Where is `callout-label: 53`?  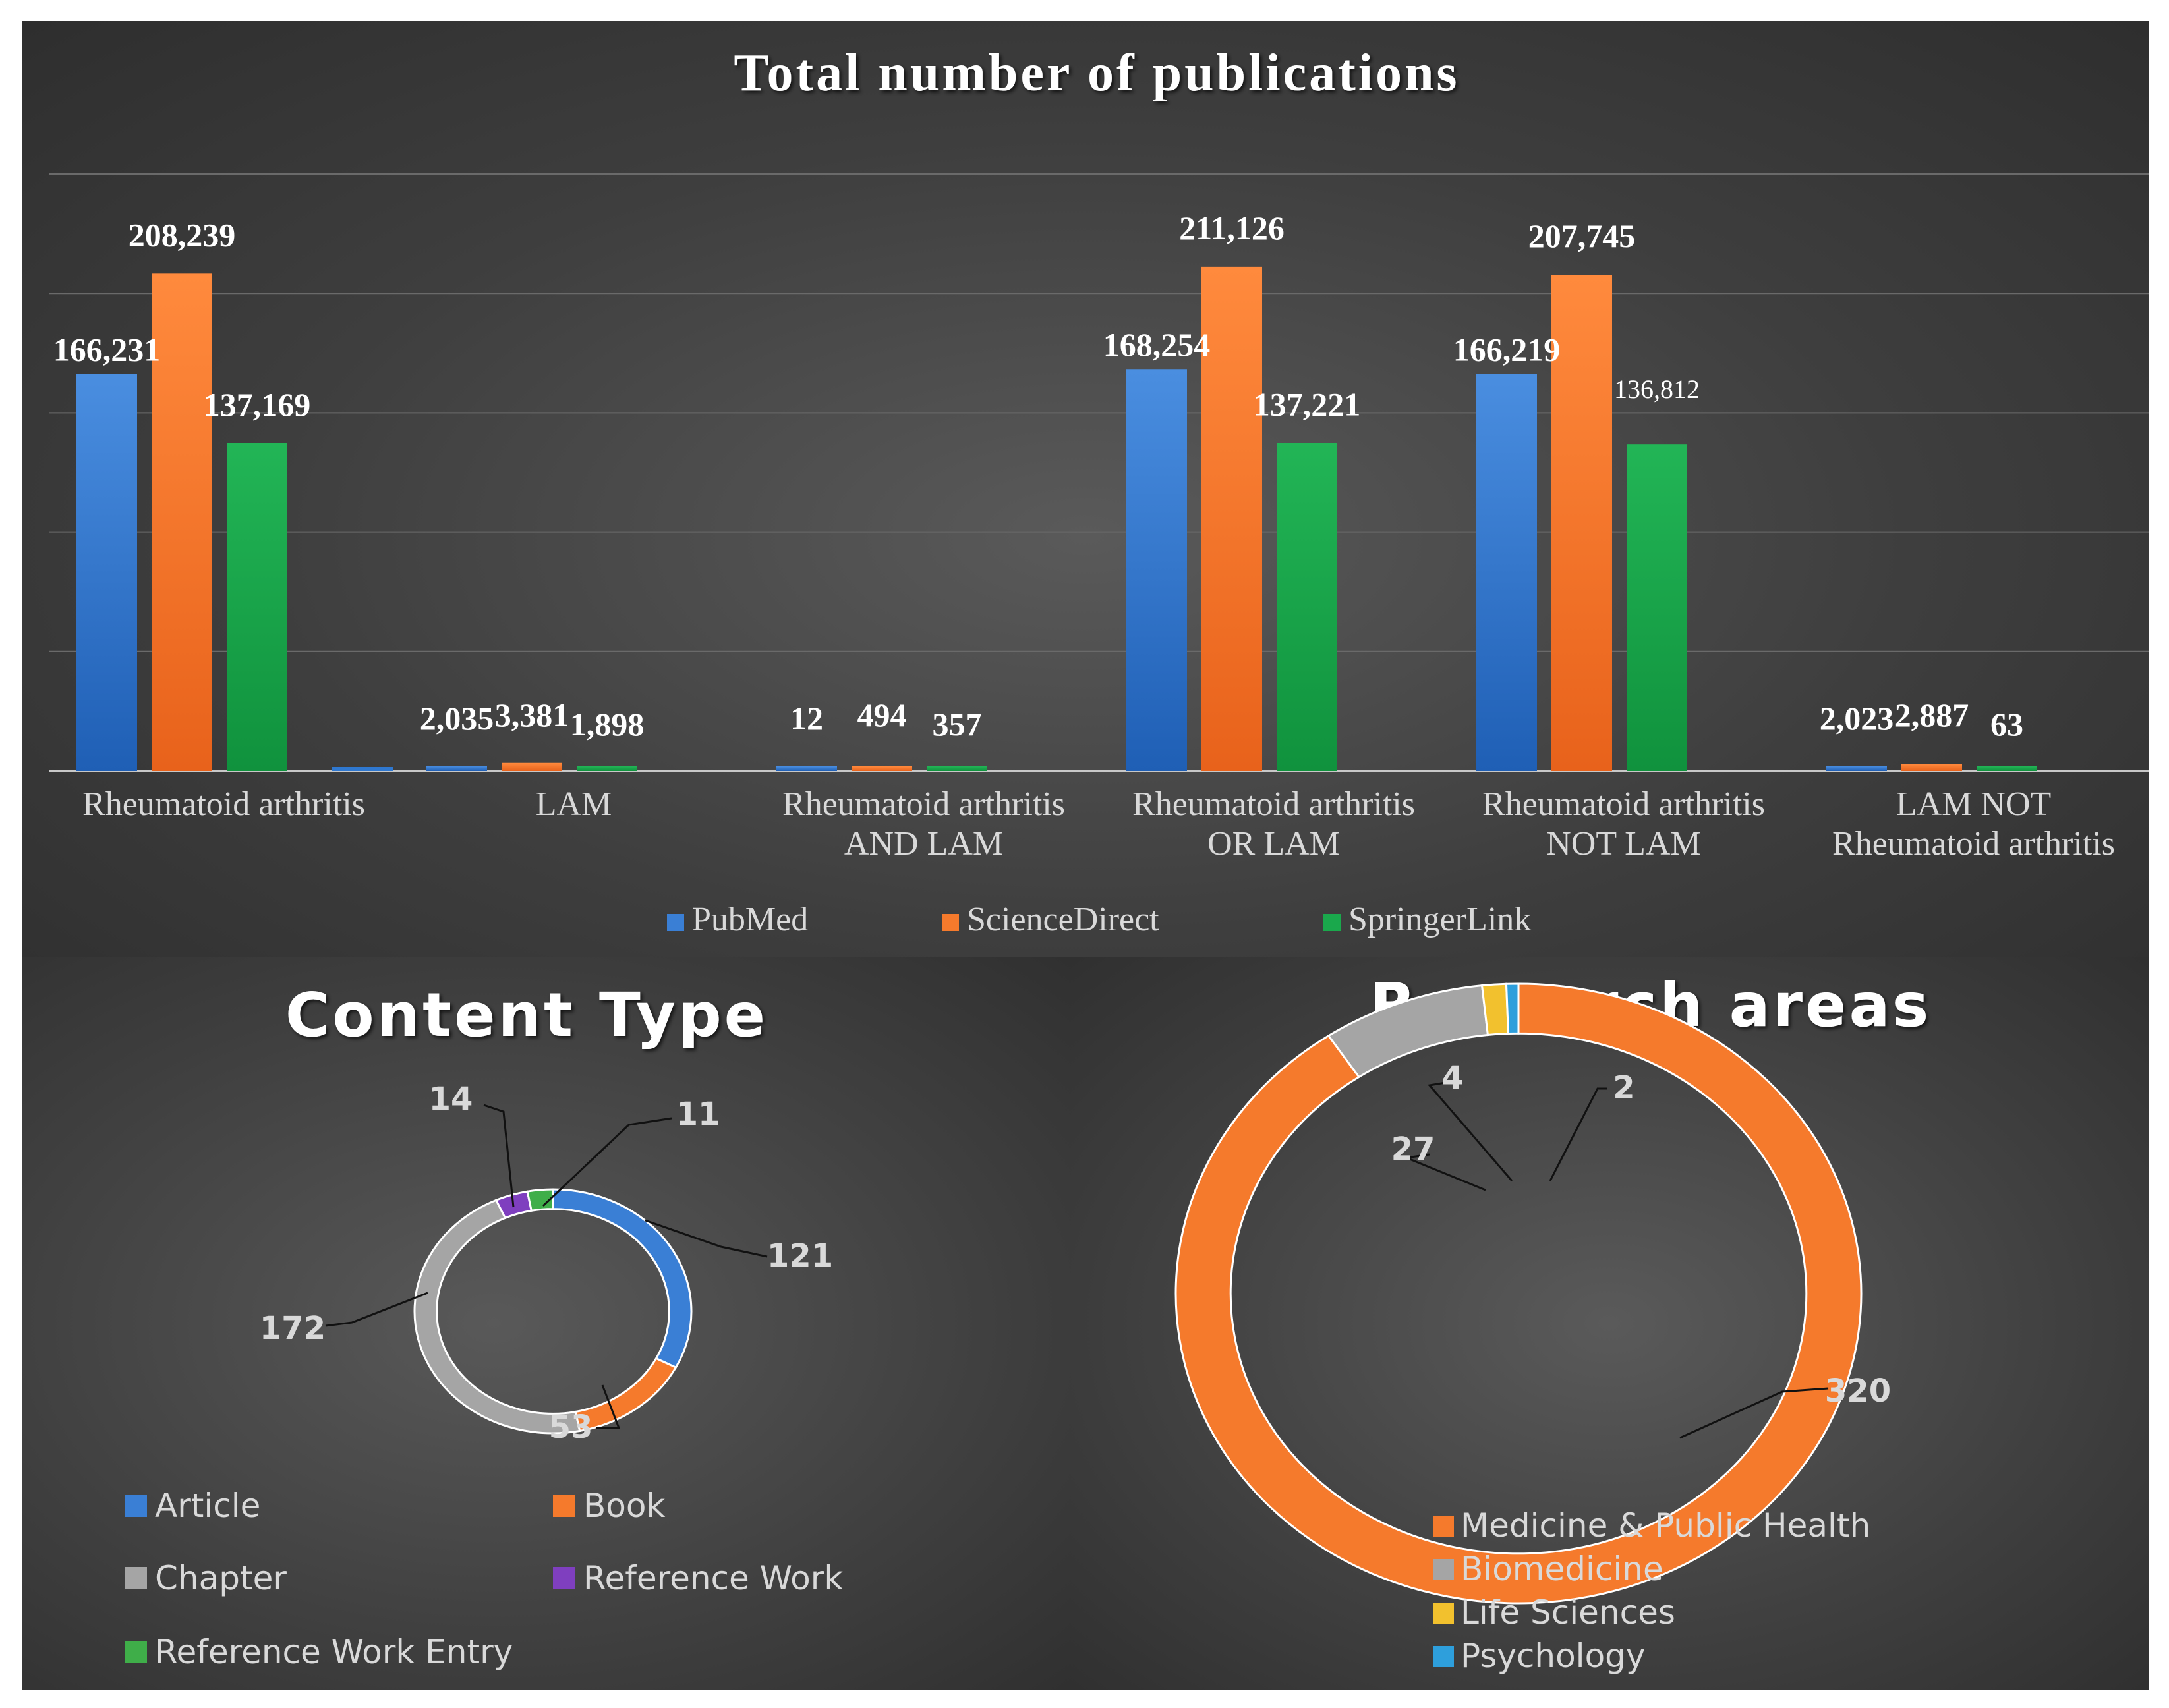 callout-label: 53 is located at coordinates (571, 1427).